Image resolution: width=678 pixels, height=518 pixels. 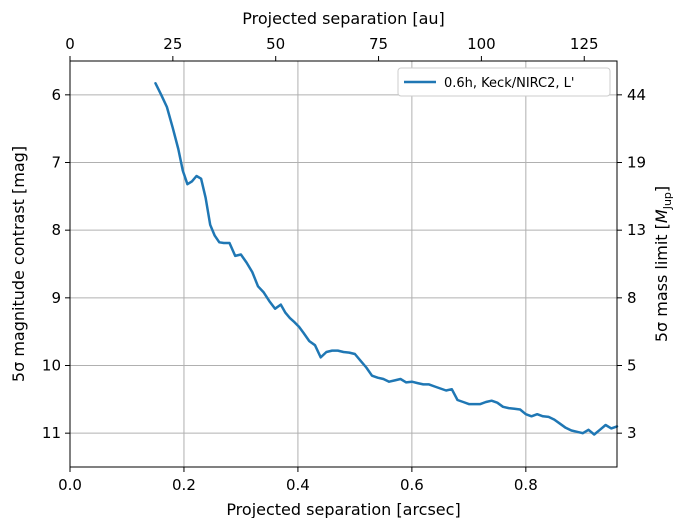 I want to click on right-axis-label: 5σ mass limit [MJup], so click(x=663, y=264).